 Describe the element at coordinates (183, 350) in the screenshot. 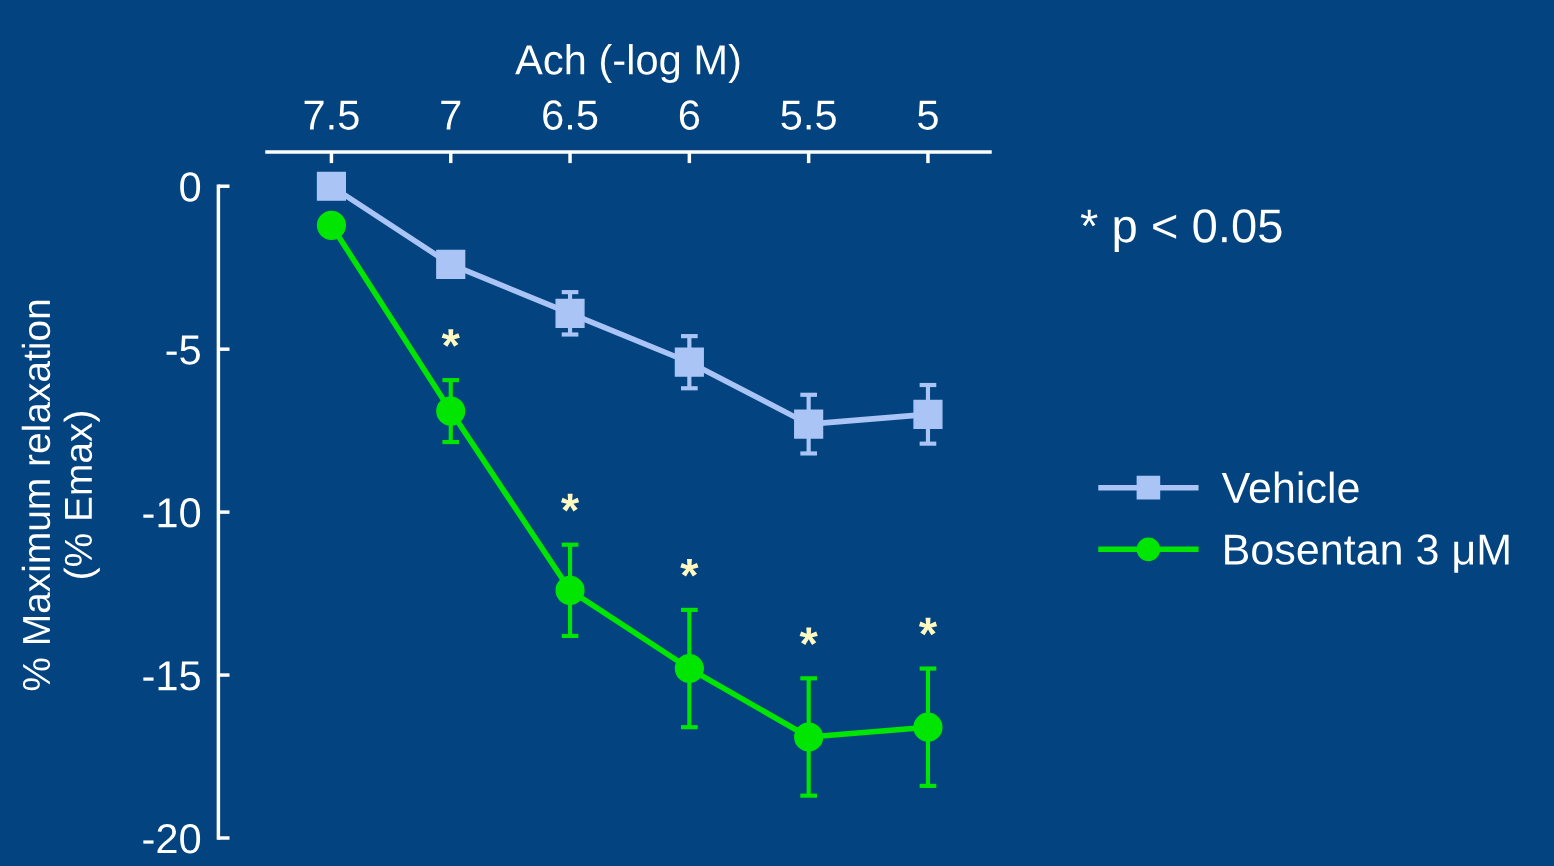

I see `y-tick-label: -5` at that location.